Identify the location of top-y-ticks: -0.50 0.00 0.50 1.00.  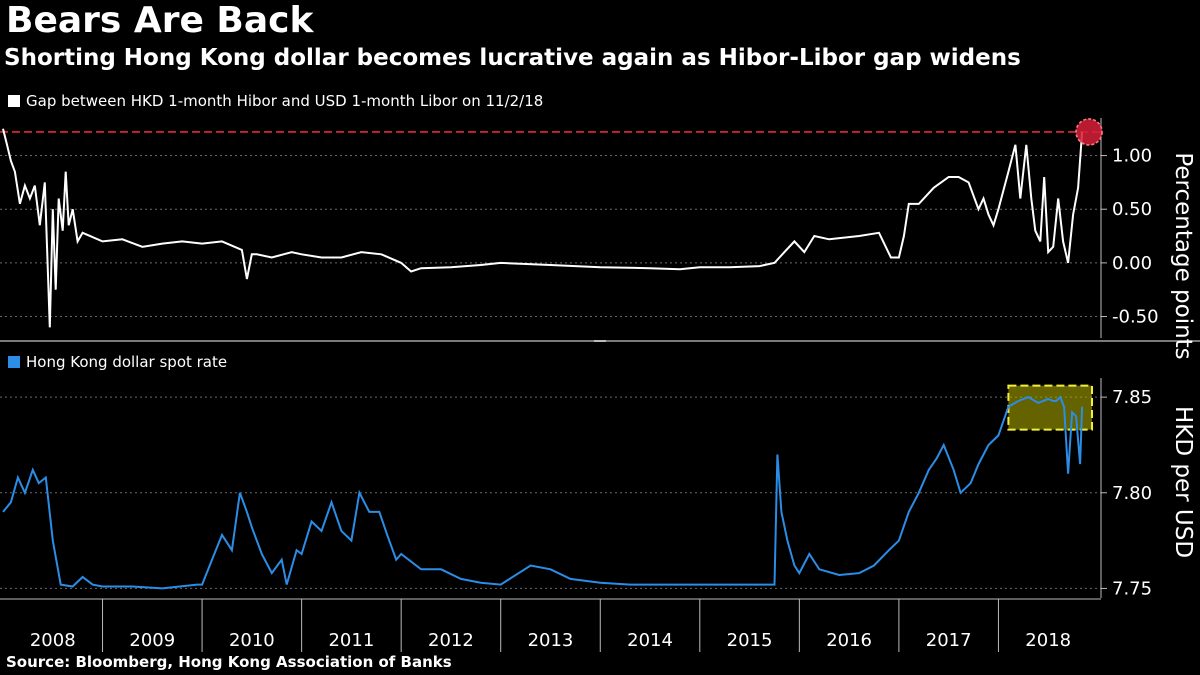
(1130, 237).